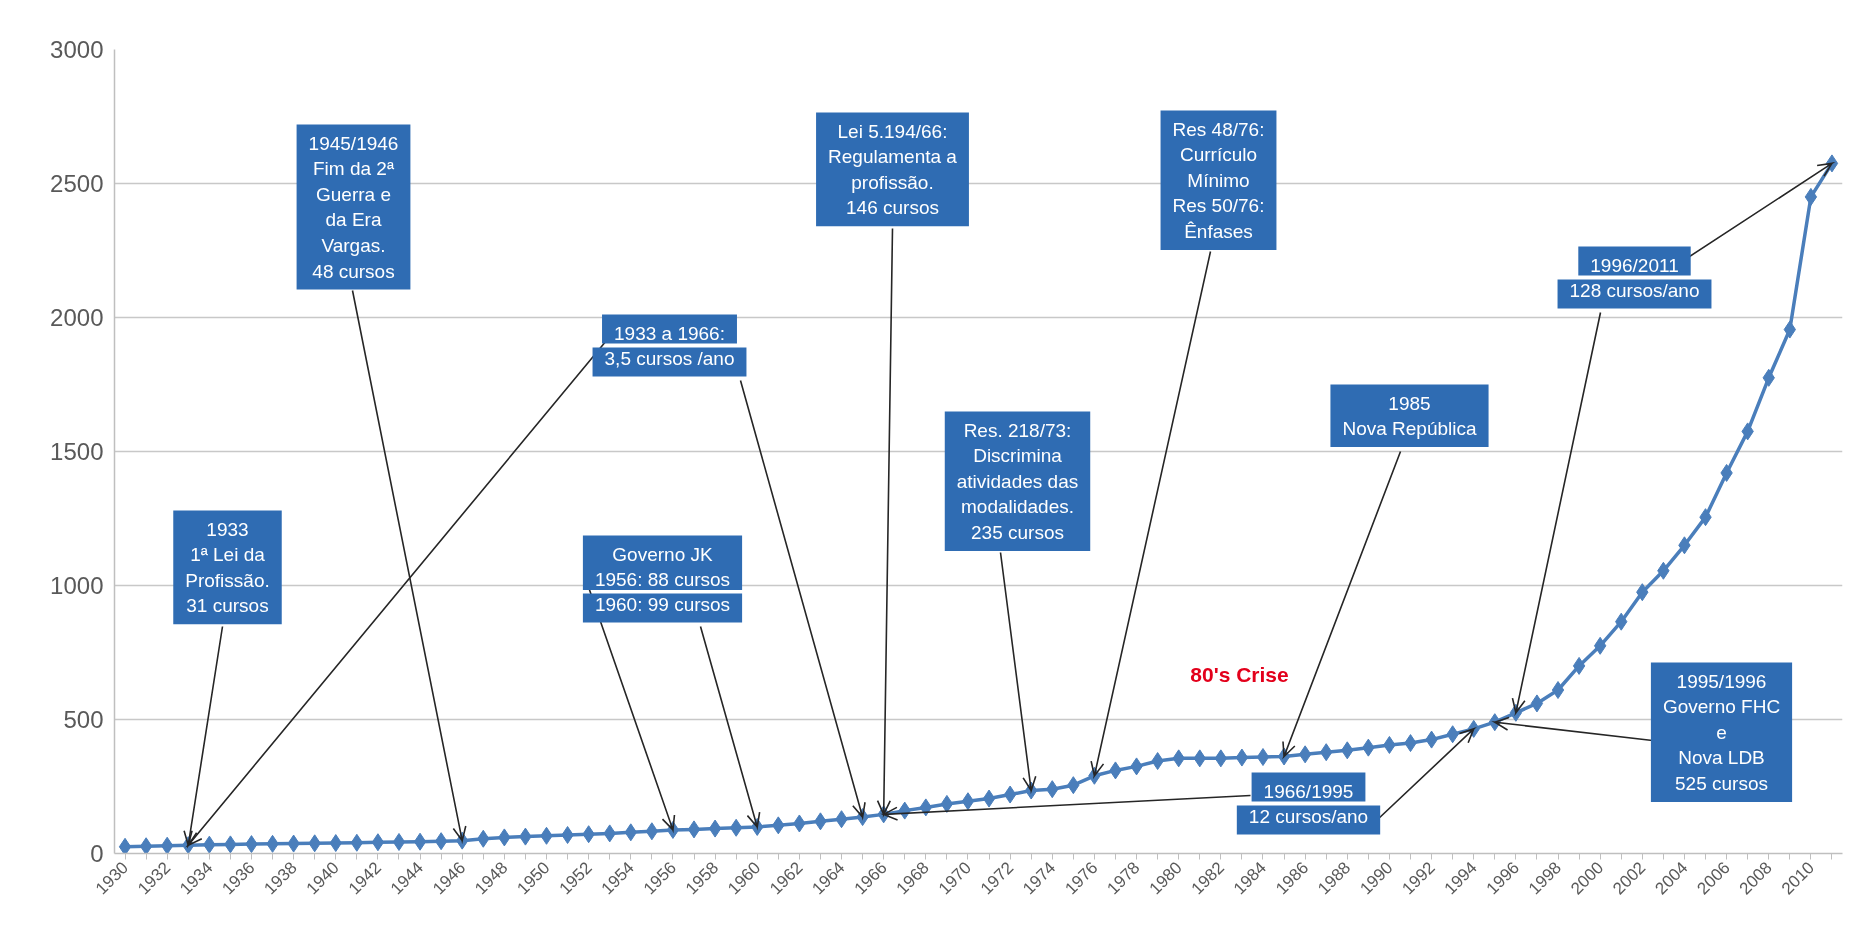 The image size is (1870, 943). What do you see at coordinates (353, 207) in the screenshot?
I see `annotation: 1945/1946 Fim da 2ª Guerra e da Era Vargas. 48 cursos` at bounding box center [353, 207].